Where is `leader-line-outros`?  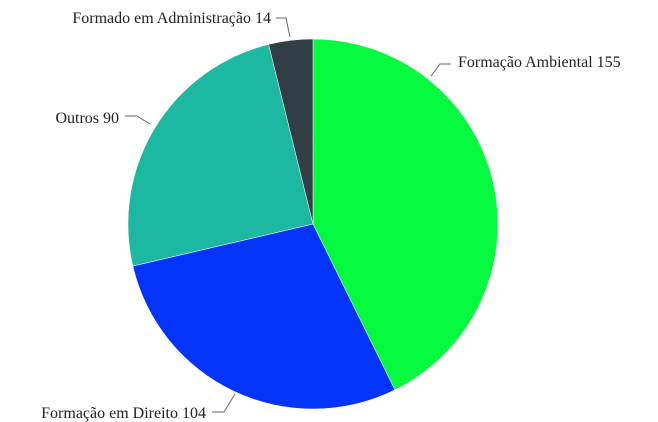 leader-line-outros is located at coordinates (138, 120).